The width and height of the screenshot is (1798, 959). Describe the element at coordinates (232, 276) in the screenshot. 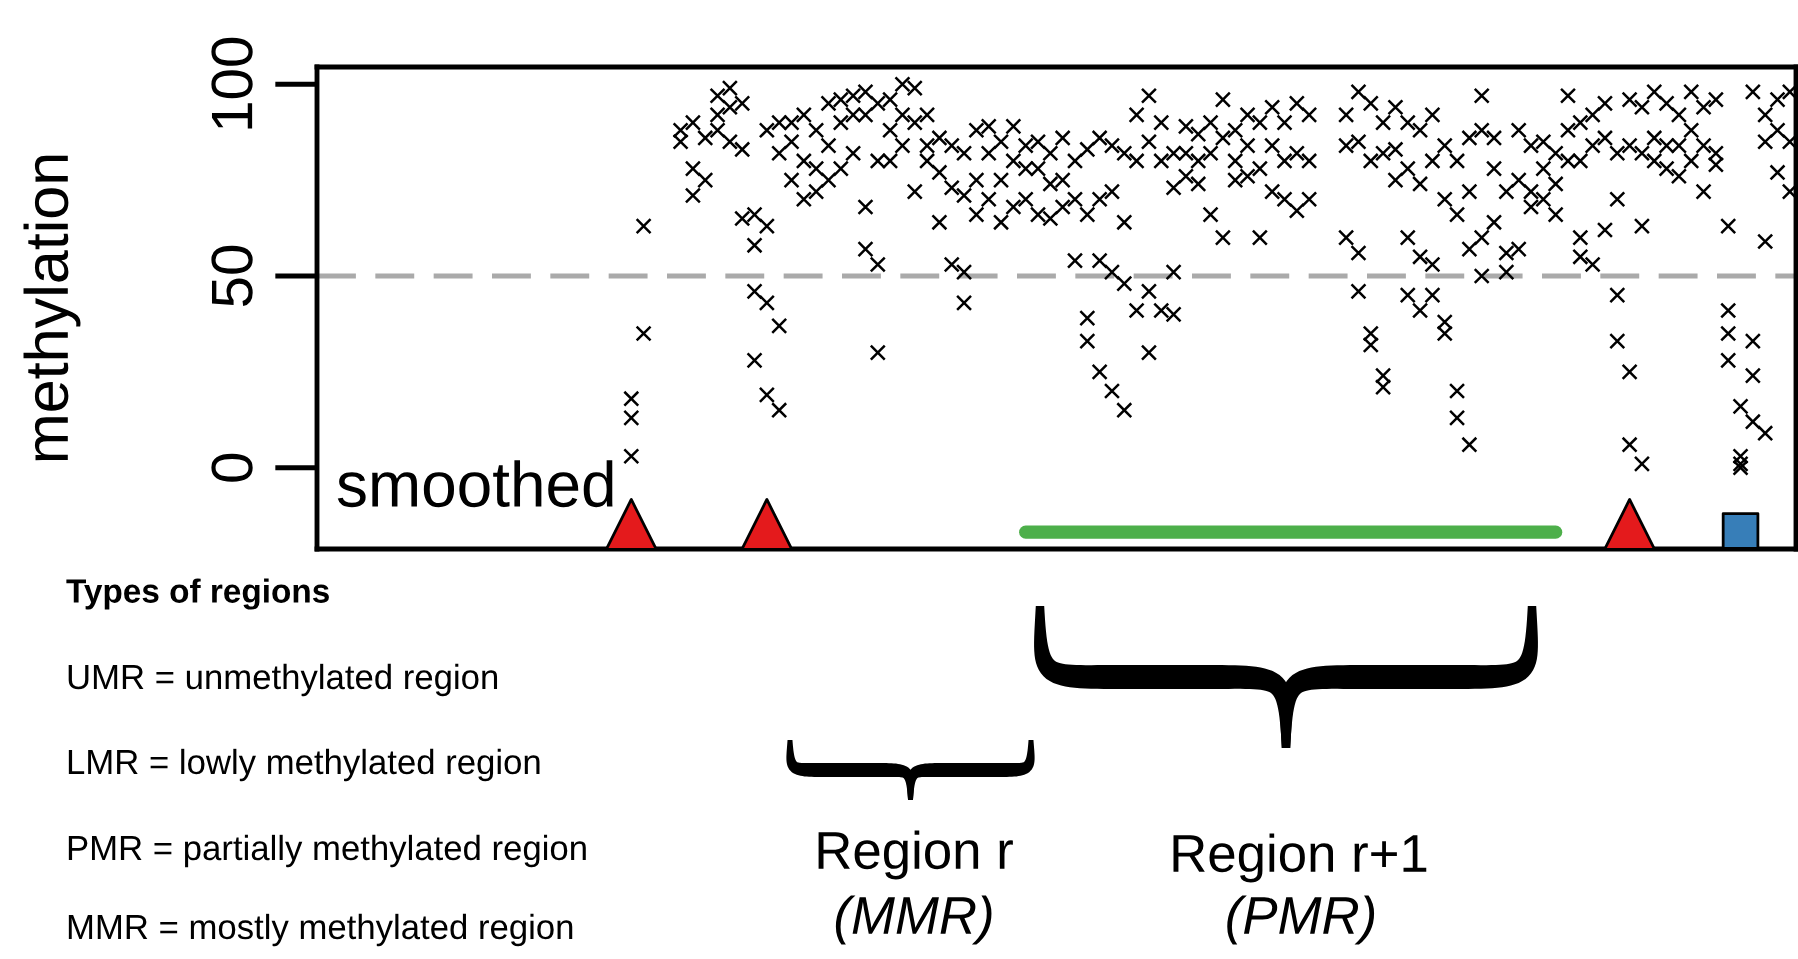

I see `y-tick-label: 50` at that location.